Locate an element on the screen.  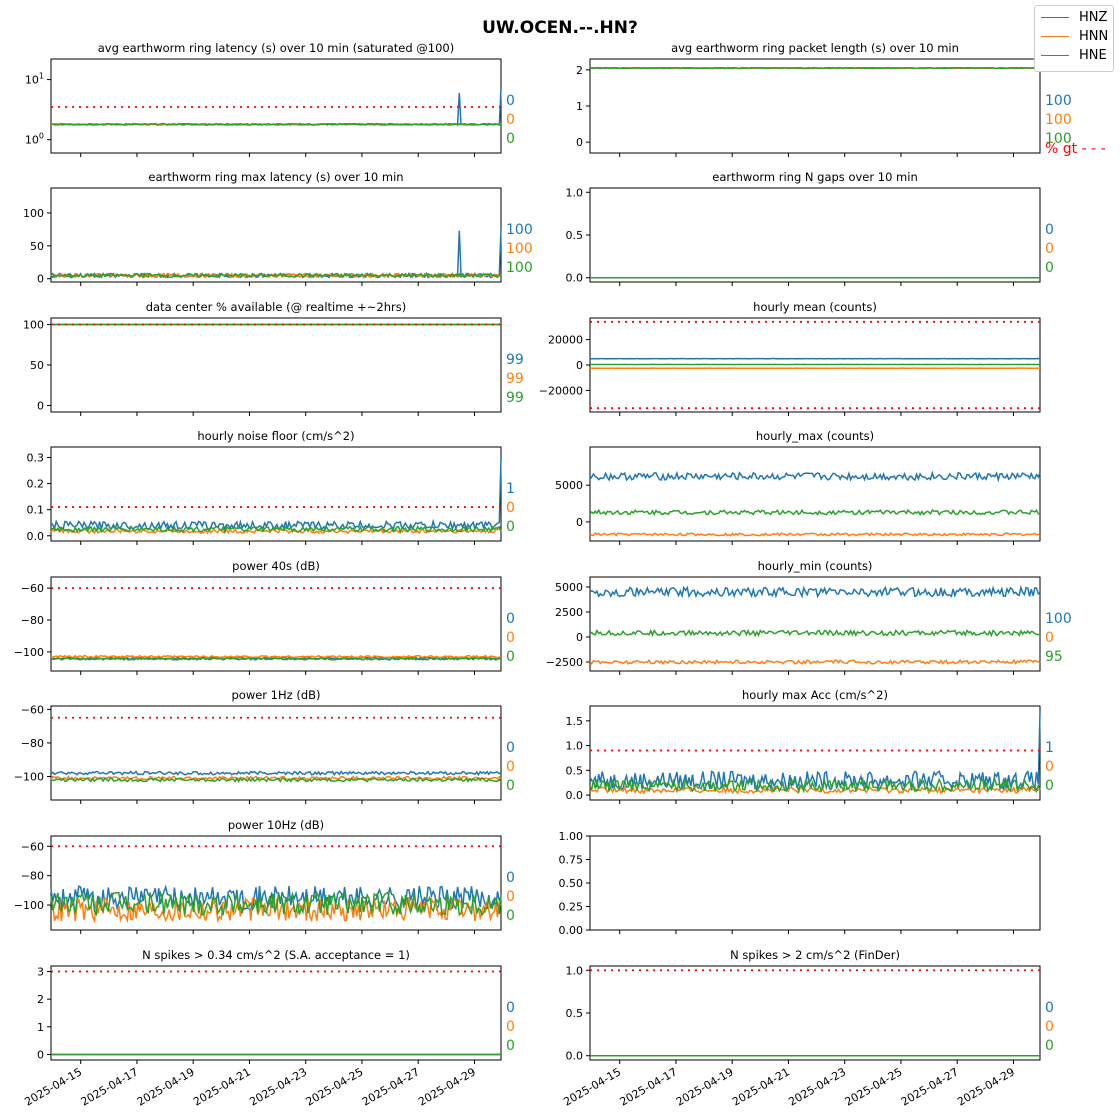
y-tick-label: 0.50 is located at coordinates (571, 883).